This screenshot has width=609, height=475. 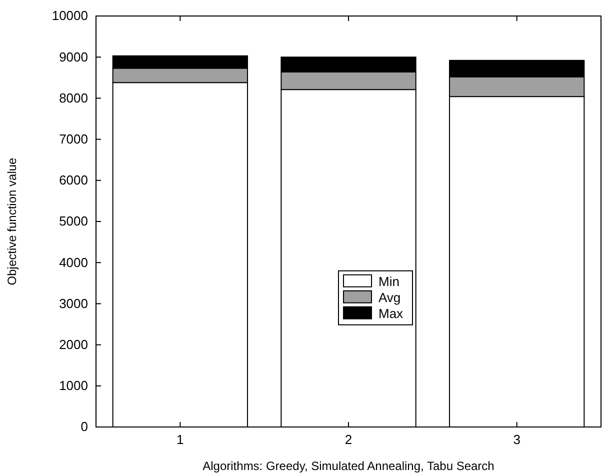 I want to click on legend-label: Avg, so click(x=389, y=297).